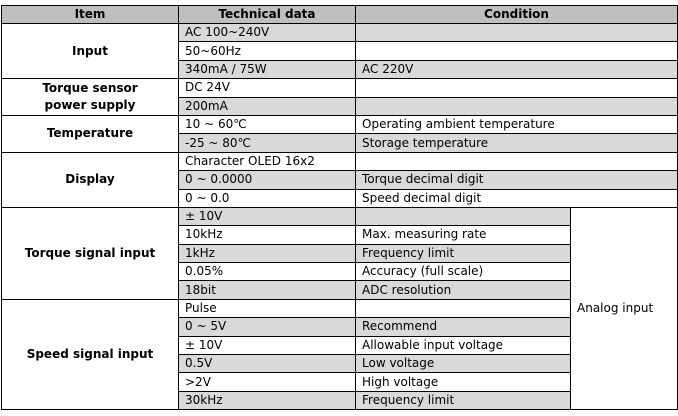 Image resolution: width=678 pixels, height=416 pixels. I want to click on tech-cell: >2V, so click(267, 382).